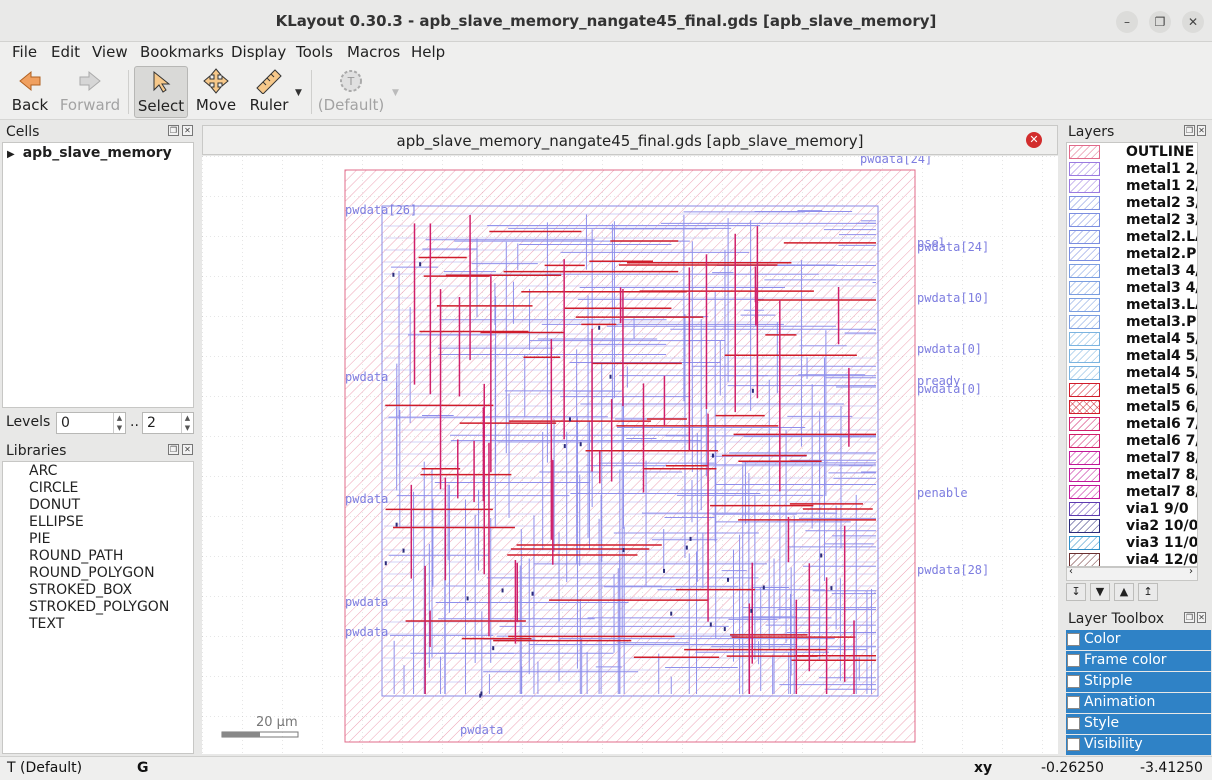 Image resolution: width=1212 pixels, height=780 pixels. Describe the element at coordinates (43, 471) in the screenshot. I see `library-item: ARC` at that location.